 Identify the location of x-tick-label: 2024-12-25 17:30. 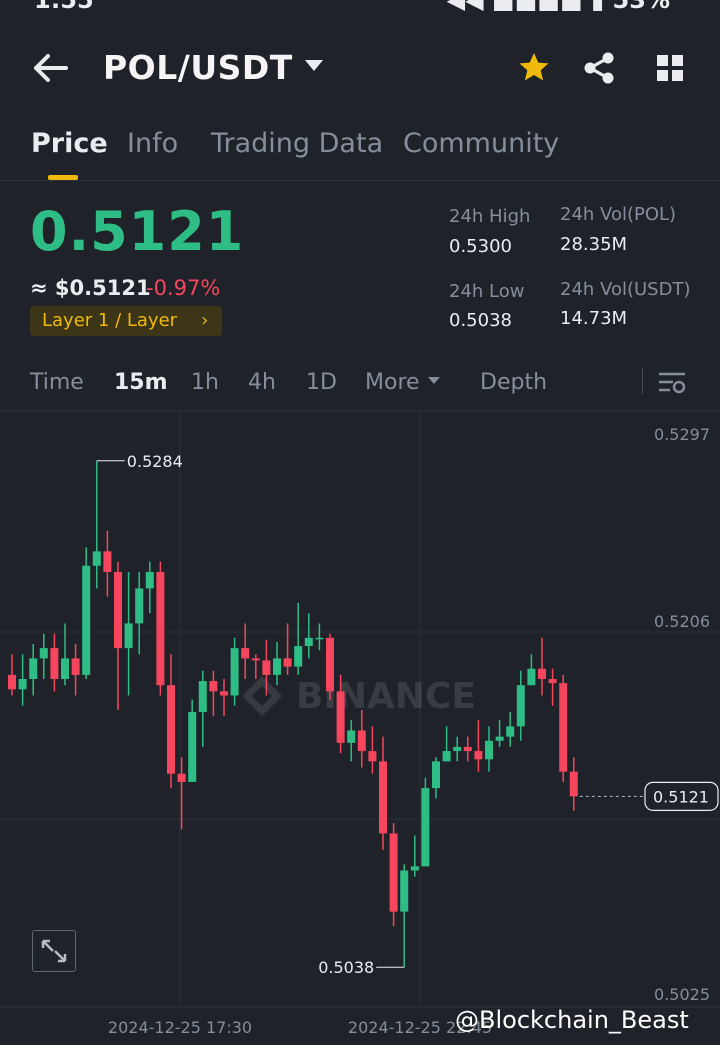
(180, 1027).